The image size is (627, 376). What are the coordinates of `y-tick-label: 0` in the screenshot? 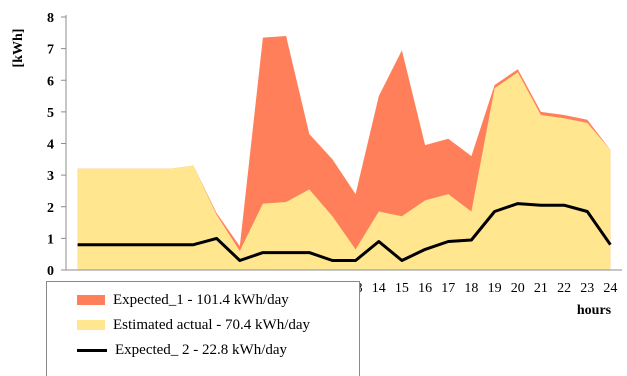 It's located at (50, 271).